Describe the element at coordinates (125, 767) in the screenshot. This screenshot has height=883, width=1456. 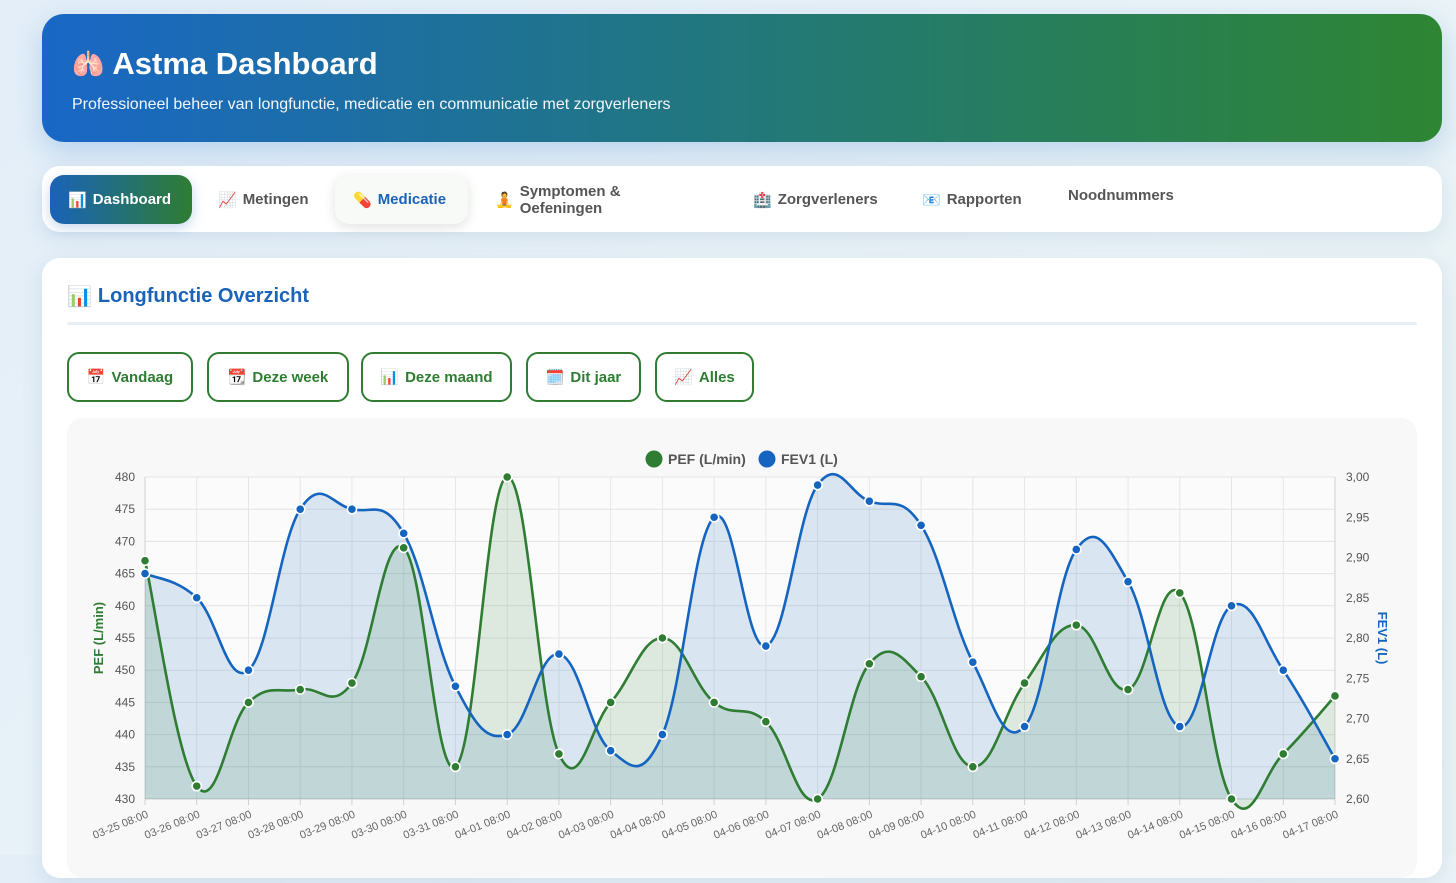
I see `y-tick-label: 435` at that location.